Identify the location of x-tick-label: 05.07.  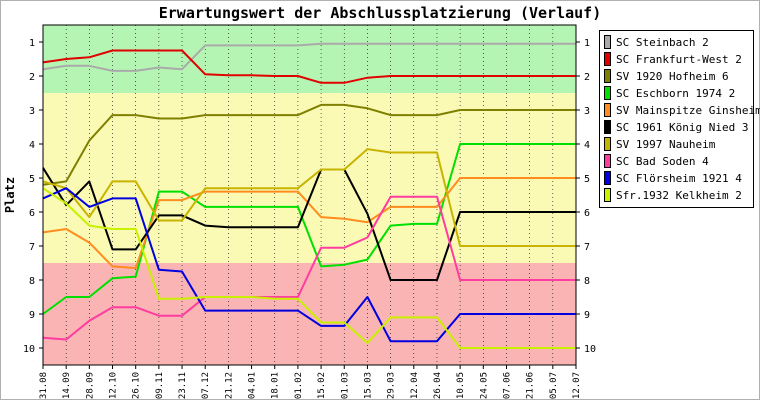
(554, 385).